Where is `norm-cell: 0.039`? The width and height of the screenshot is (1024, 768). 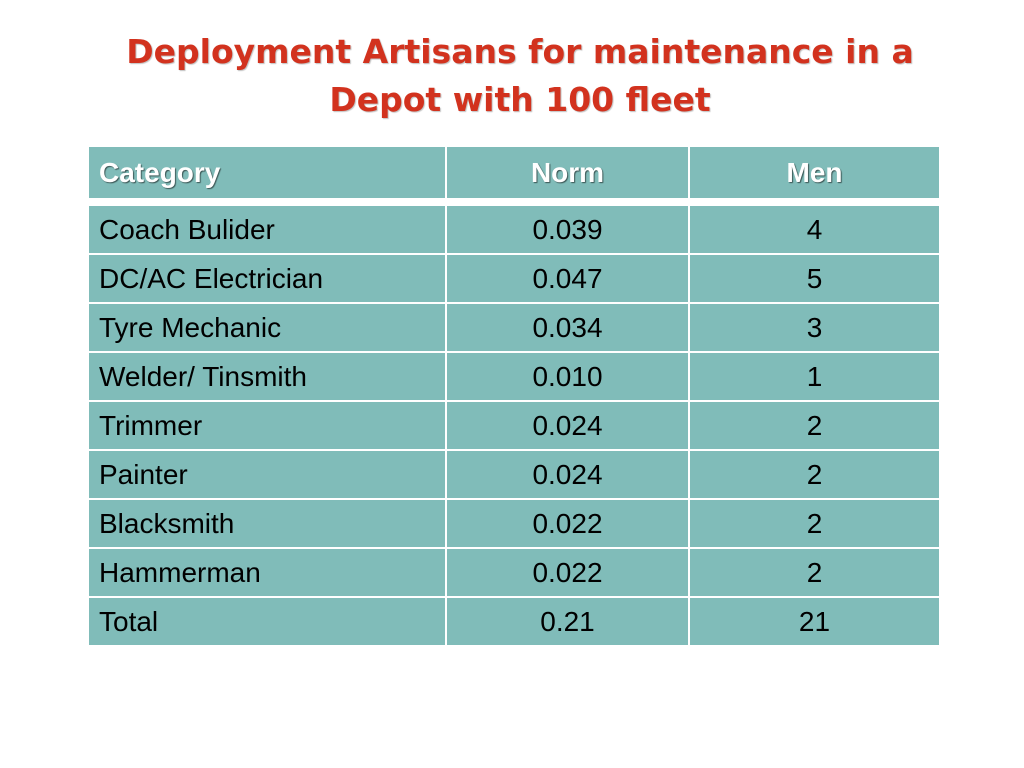 norm-cell: 0.039 is located at coordinates (567, 228).